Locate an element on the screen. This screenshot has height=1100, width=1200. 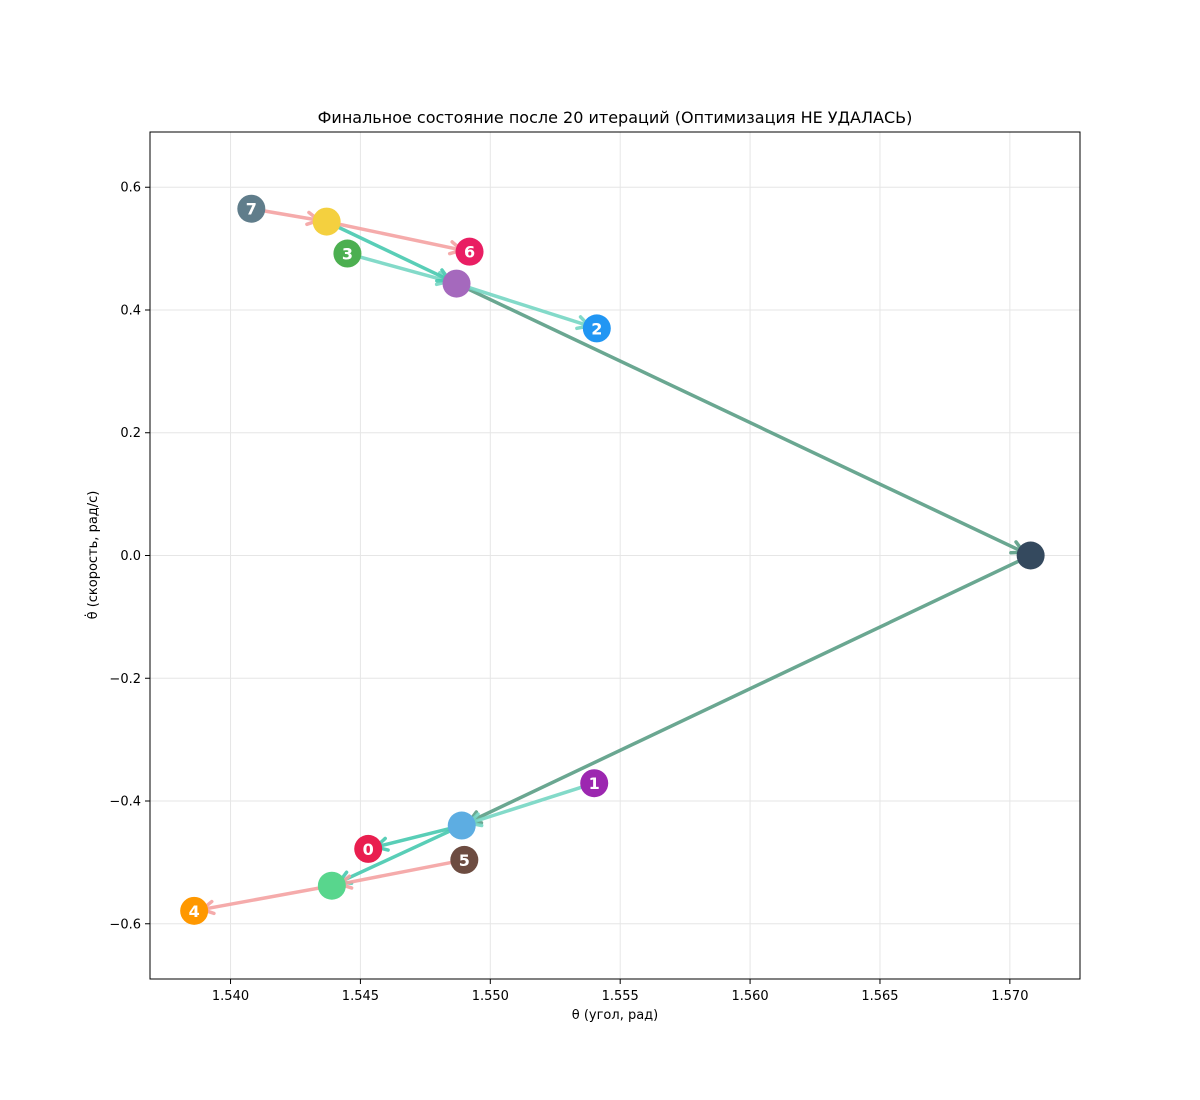
point-target is located at coordinates (1030, 555).